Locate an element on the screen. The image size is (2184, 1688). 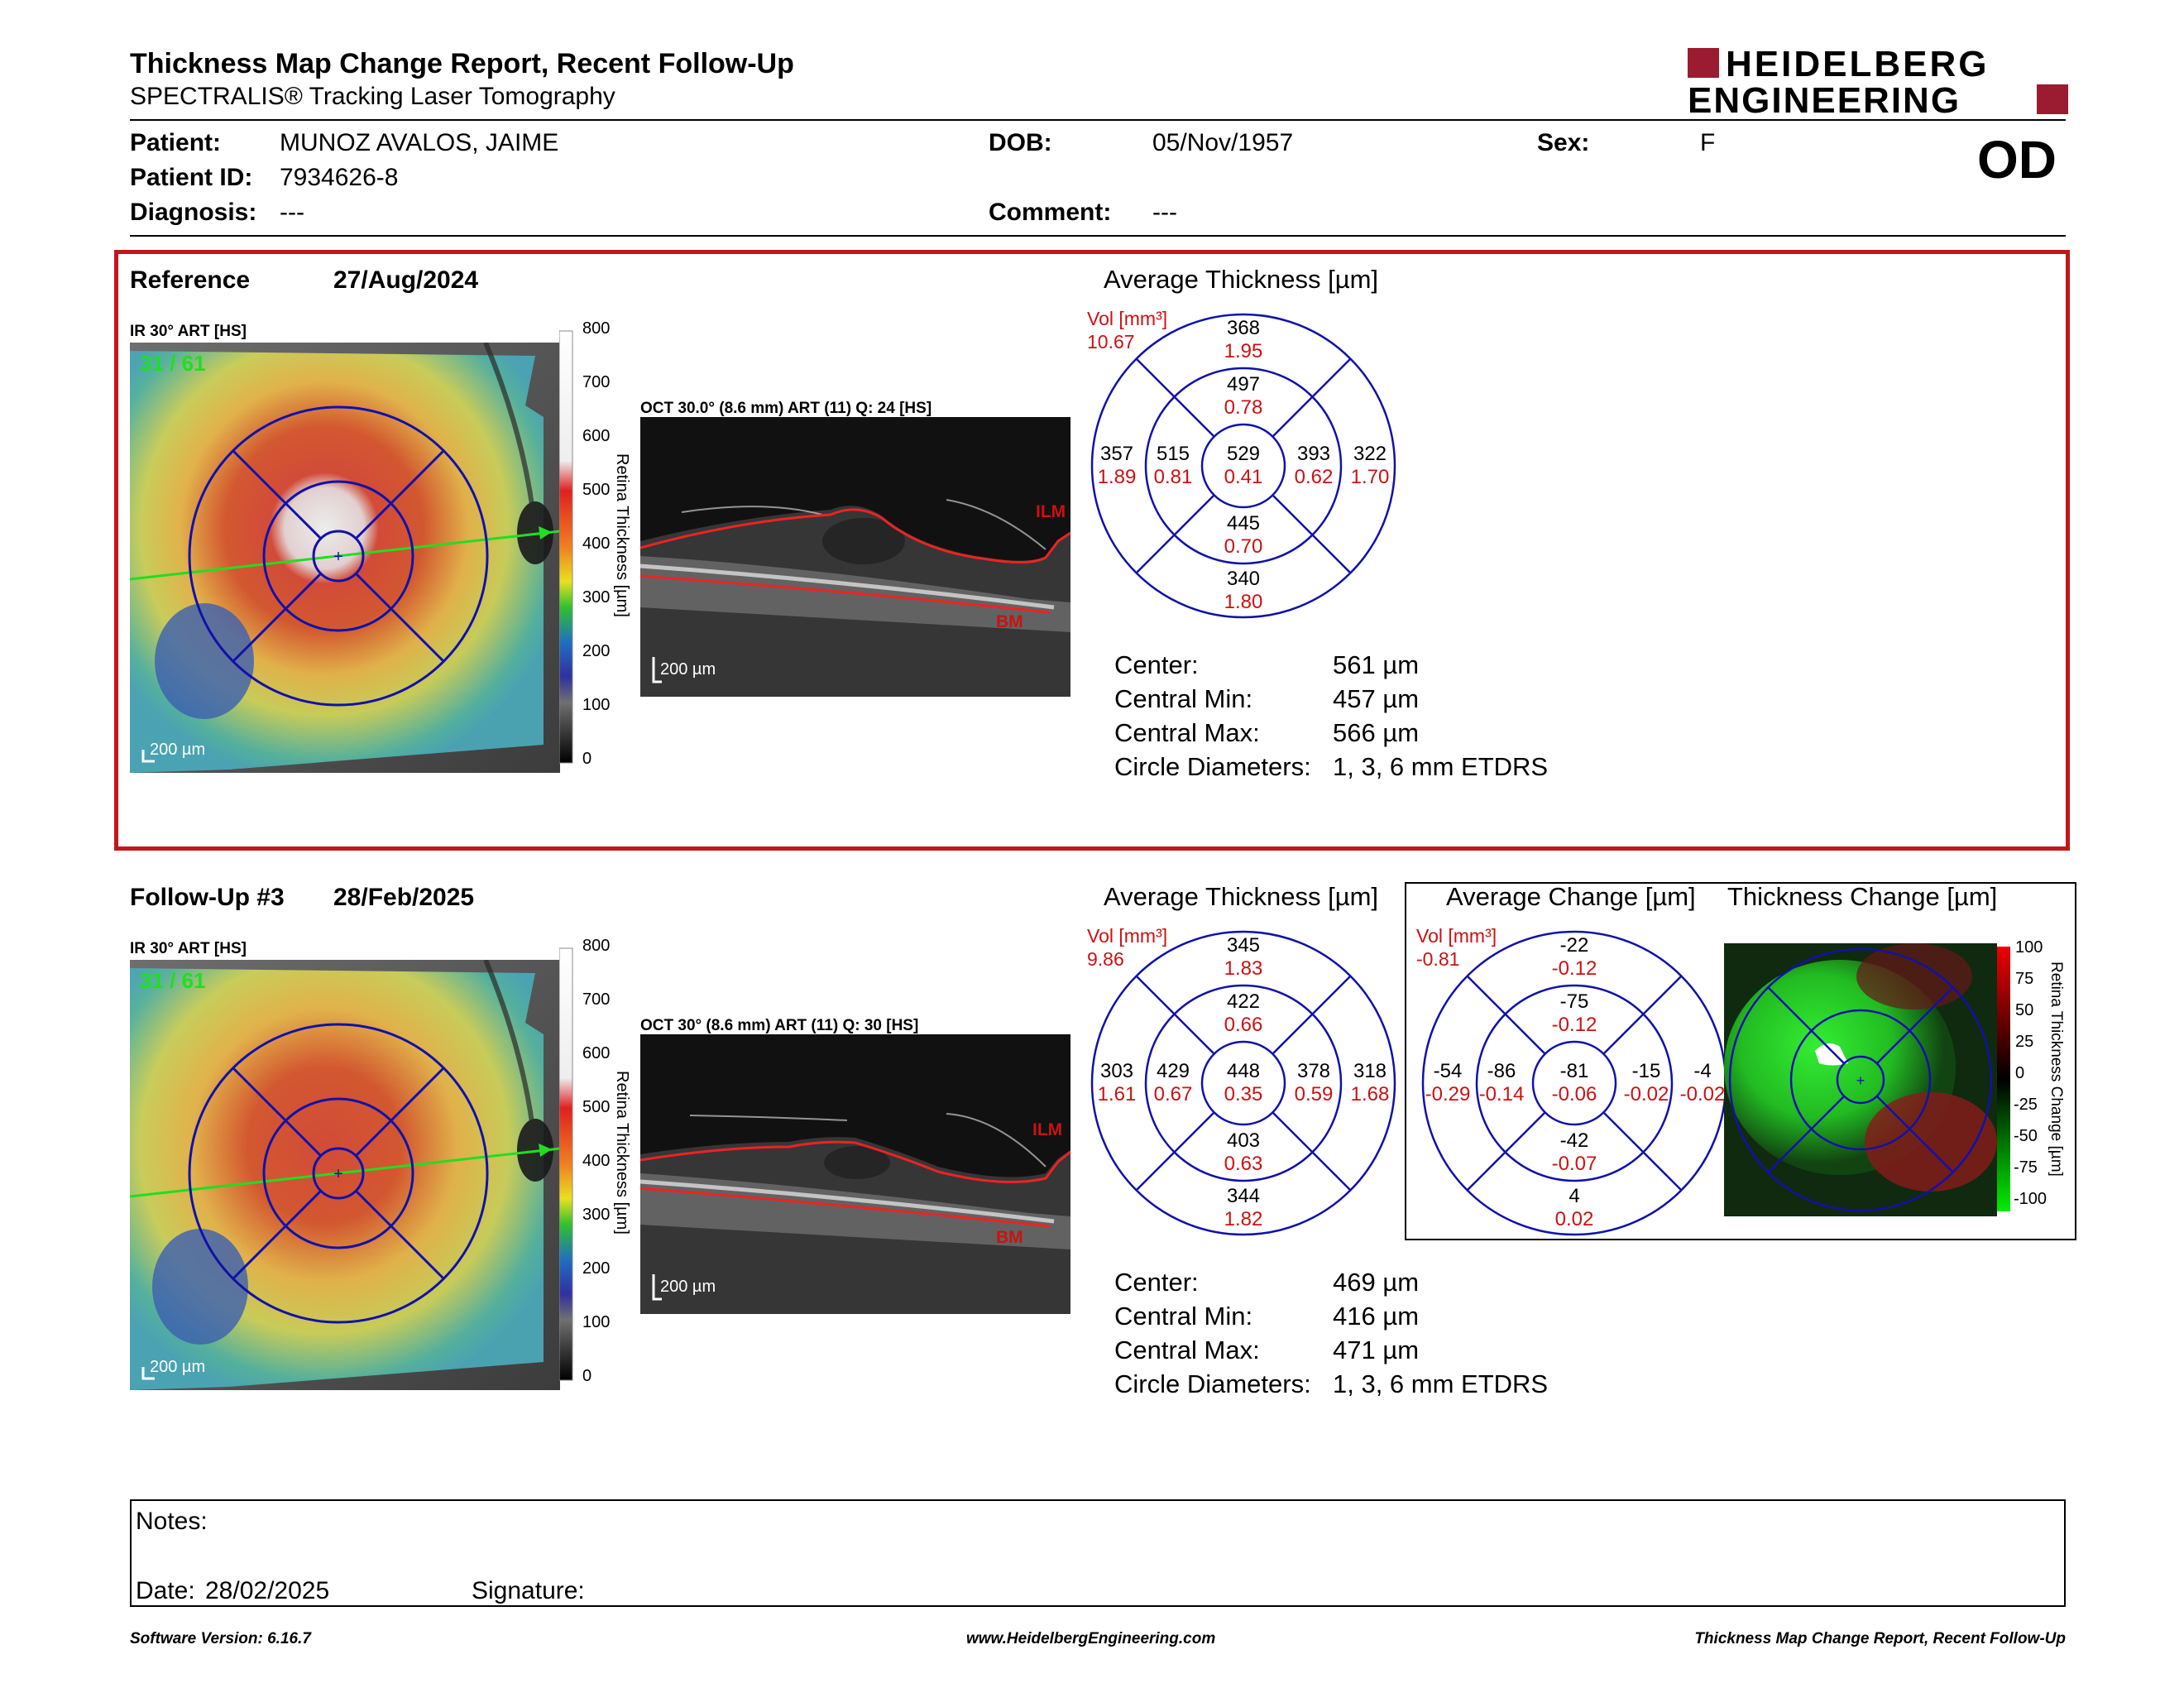
colorbar-tick: 75 is located at coordinates (2024, 979).